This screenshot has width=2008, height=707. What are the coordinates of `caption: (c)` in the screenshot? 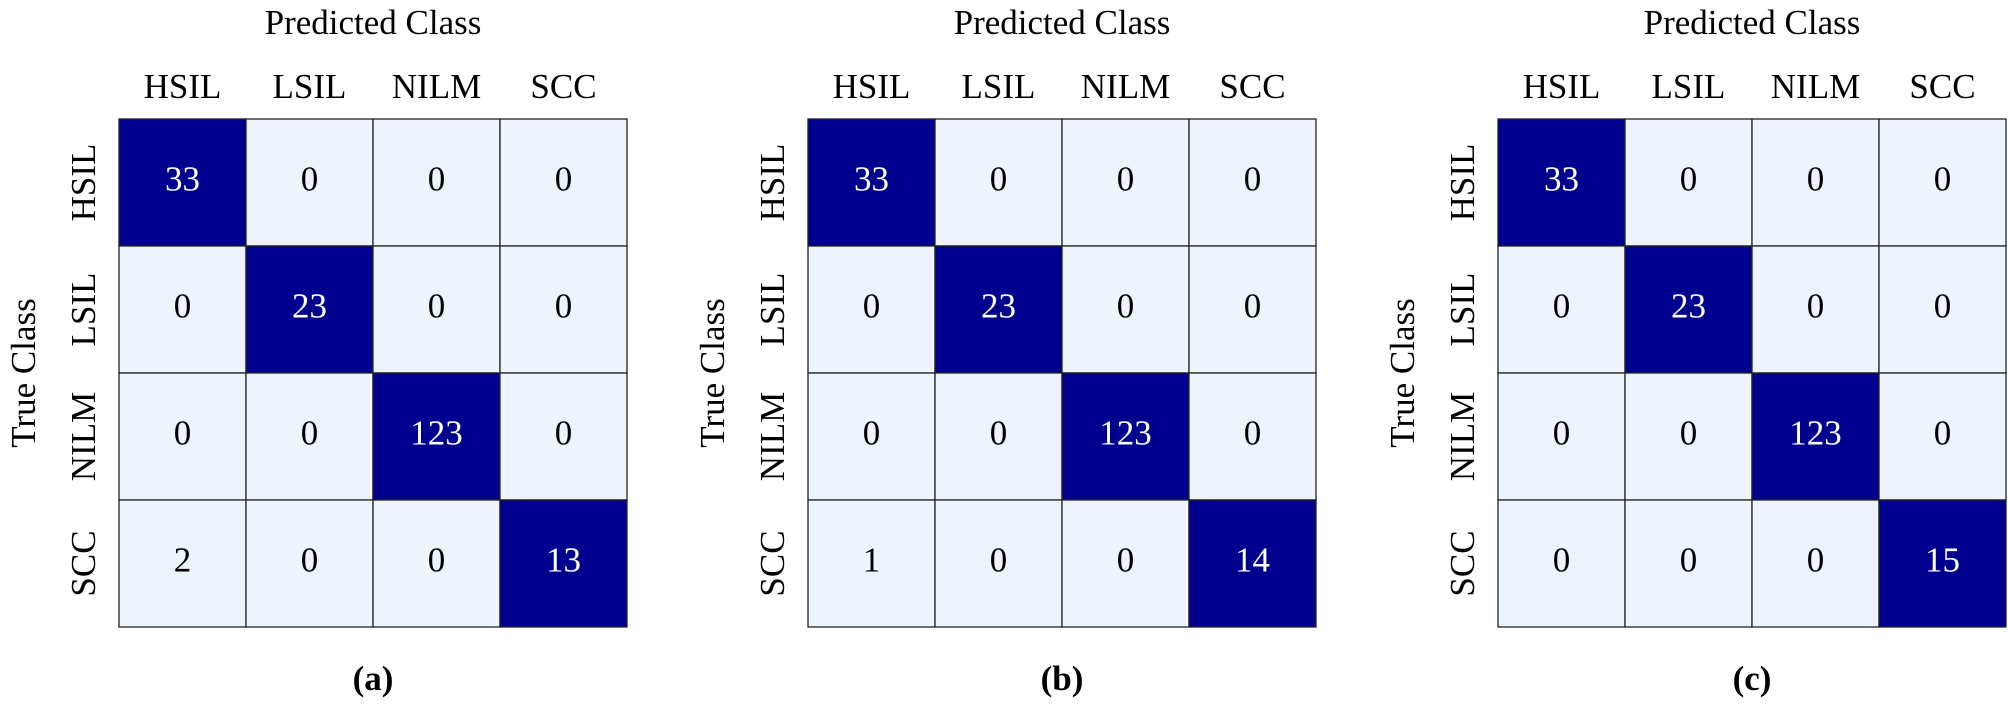 It's located at (1752, 678).